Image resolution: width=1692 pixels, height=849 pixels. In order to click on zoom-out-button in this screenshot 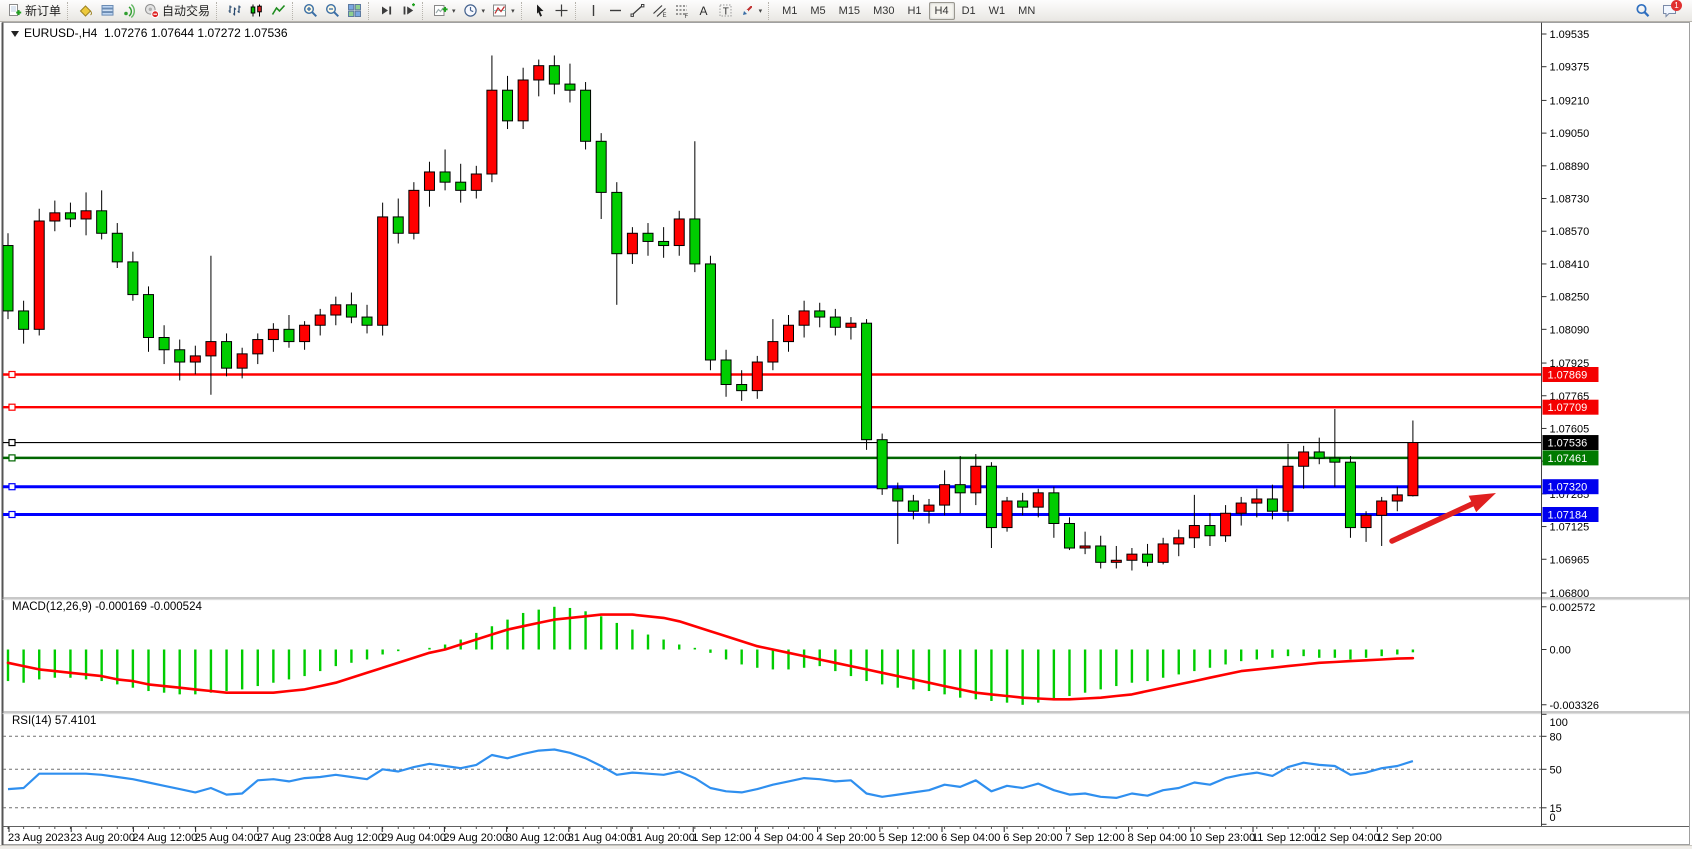, I will do `click(332, 11)`.